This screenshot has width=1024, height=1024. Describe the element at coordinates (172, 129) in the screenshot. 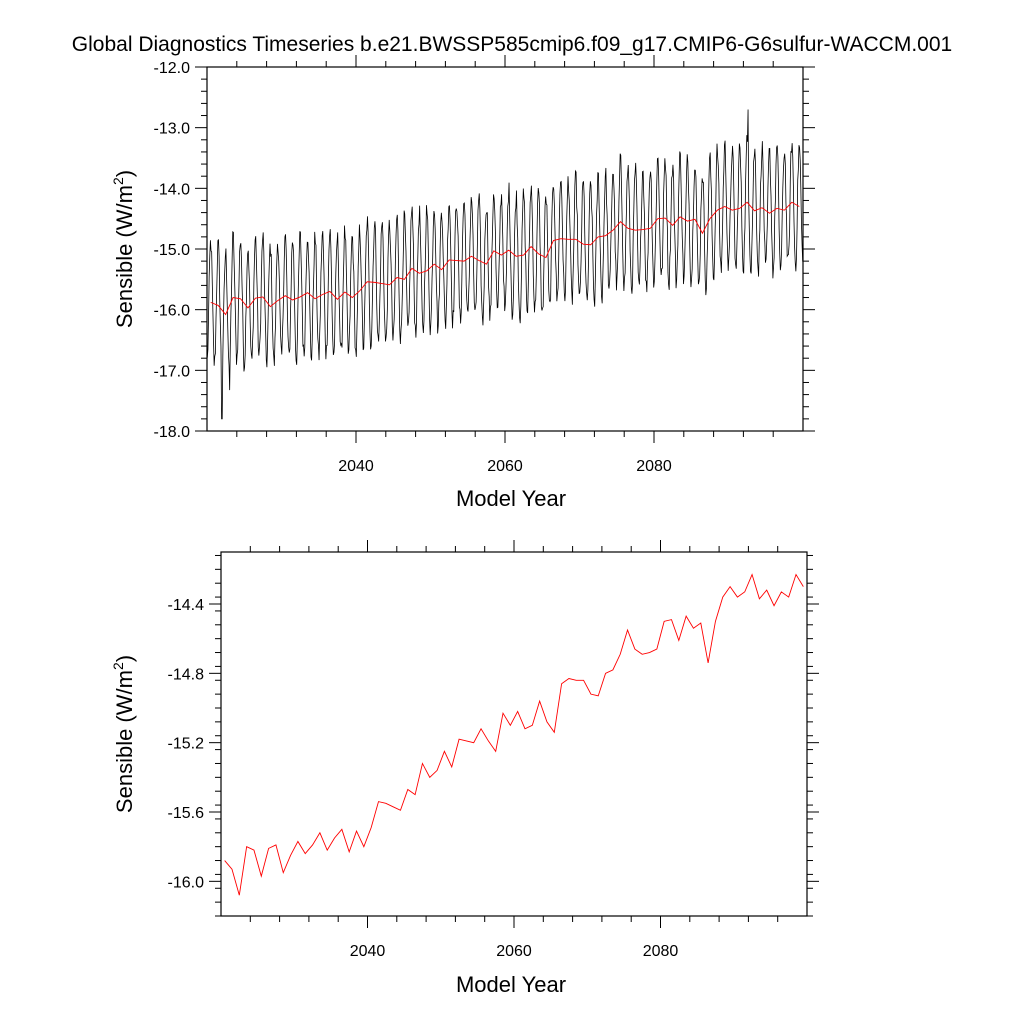

I see `top-ytick-label-5: -13.0` at that location.